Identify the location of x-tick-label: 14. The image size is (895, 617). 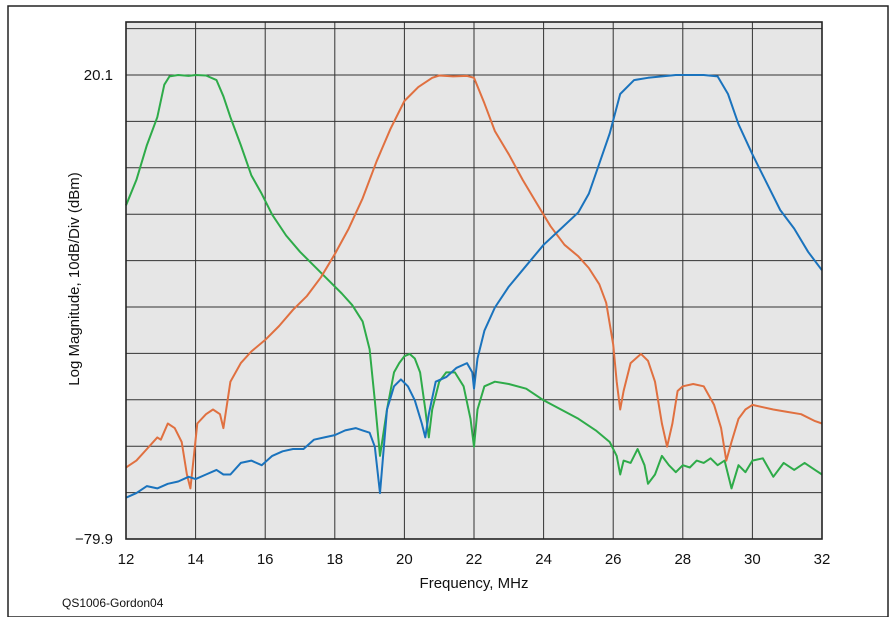
(195, 559).